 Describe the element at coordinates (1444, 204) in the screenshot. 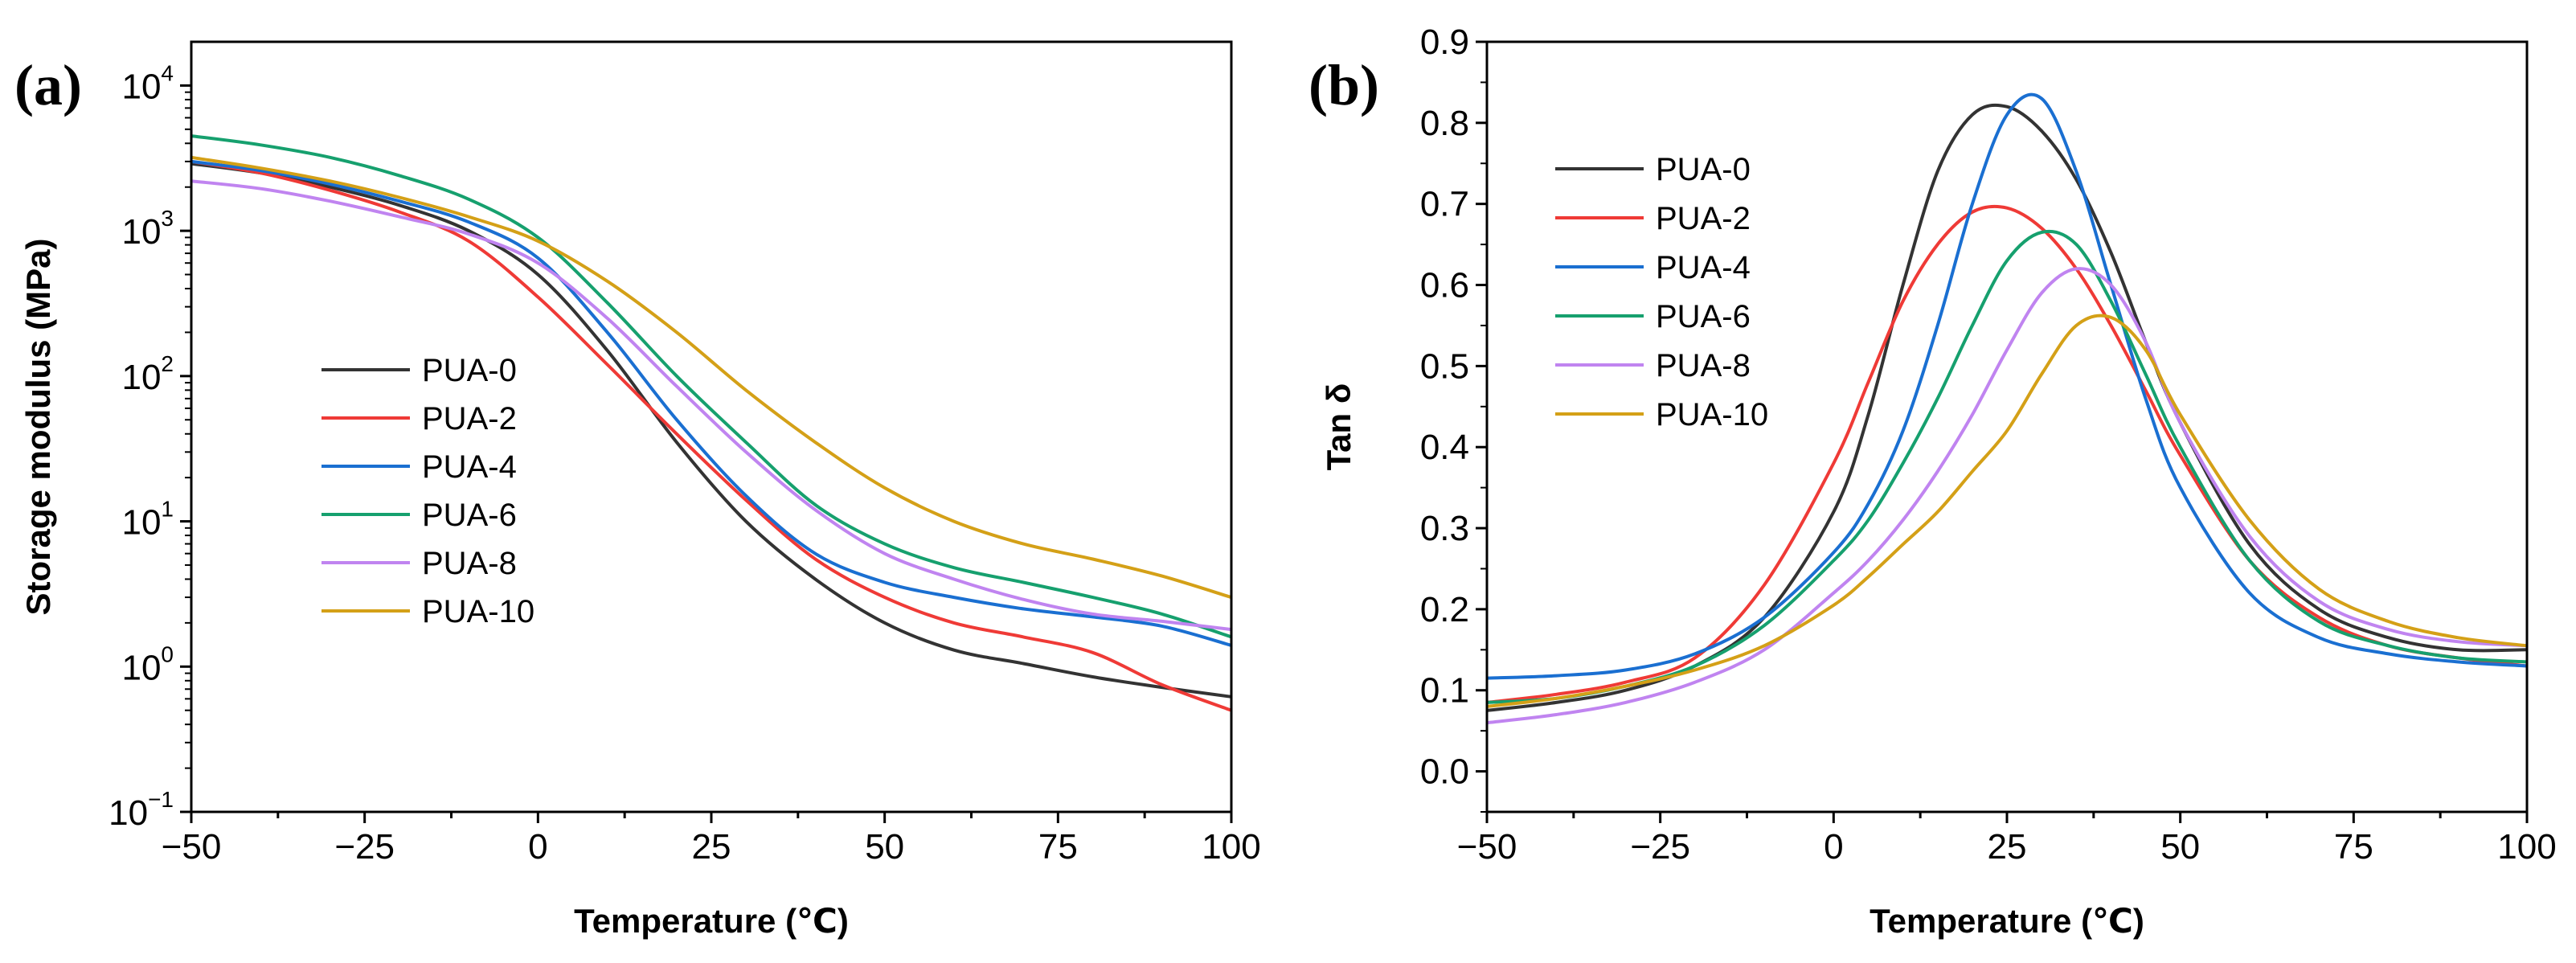

I see `y-tick-label: 0.7` at that location.